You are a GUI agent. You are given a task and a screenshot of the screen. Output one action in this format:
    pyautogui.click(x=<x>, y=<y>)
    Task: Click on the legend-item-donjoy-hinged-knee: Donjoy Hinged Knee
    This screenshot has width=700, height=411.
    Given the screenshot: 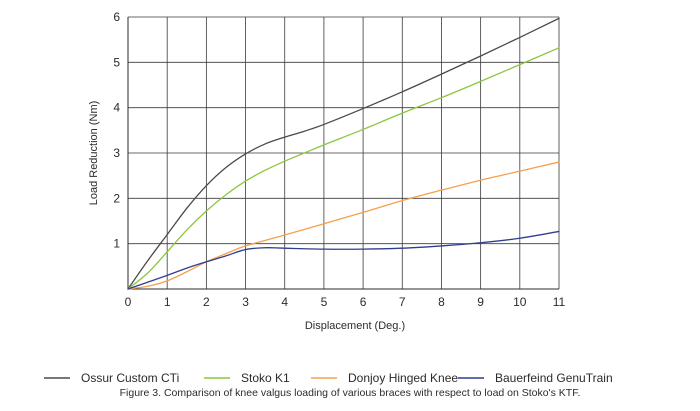 What is the action you would take?
    pyautogui.click(x=384, y=378)
    